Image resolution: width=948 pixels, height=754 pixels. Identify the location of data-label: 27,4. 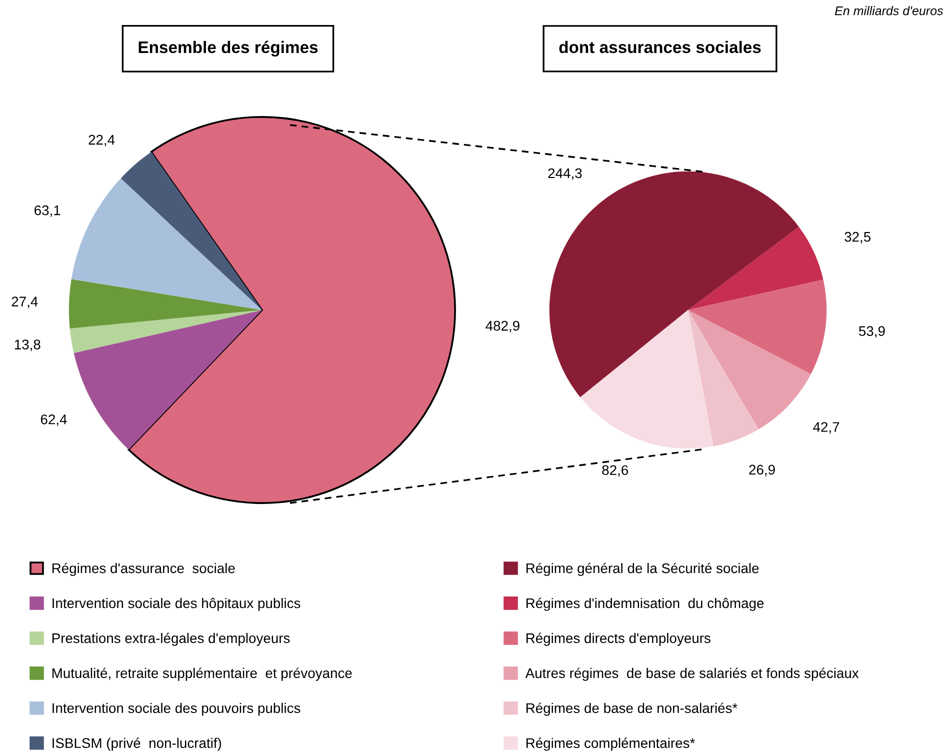
(25, 302).